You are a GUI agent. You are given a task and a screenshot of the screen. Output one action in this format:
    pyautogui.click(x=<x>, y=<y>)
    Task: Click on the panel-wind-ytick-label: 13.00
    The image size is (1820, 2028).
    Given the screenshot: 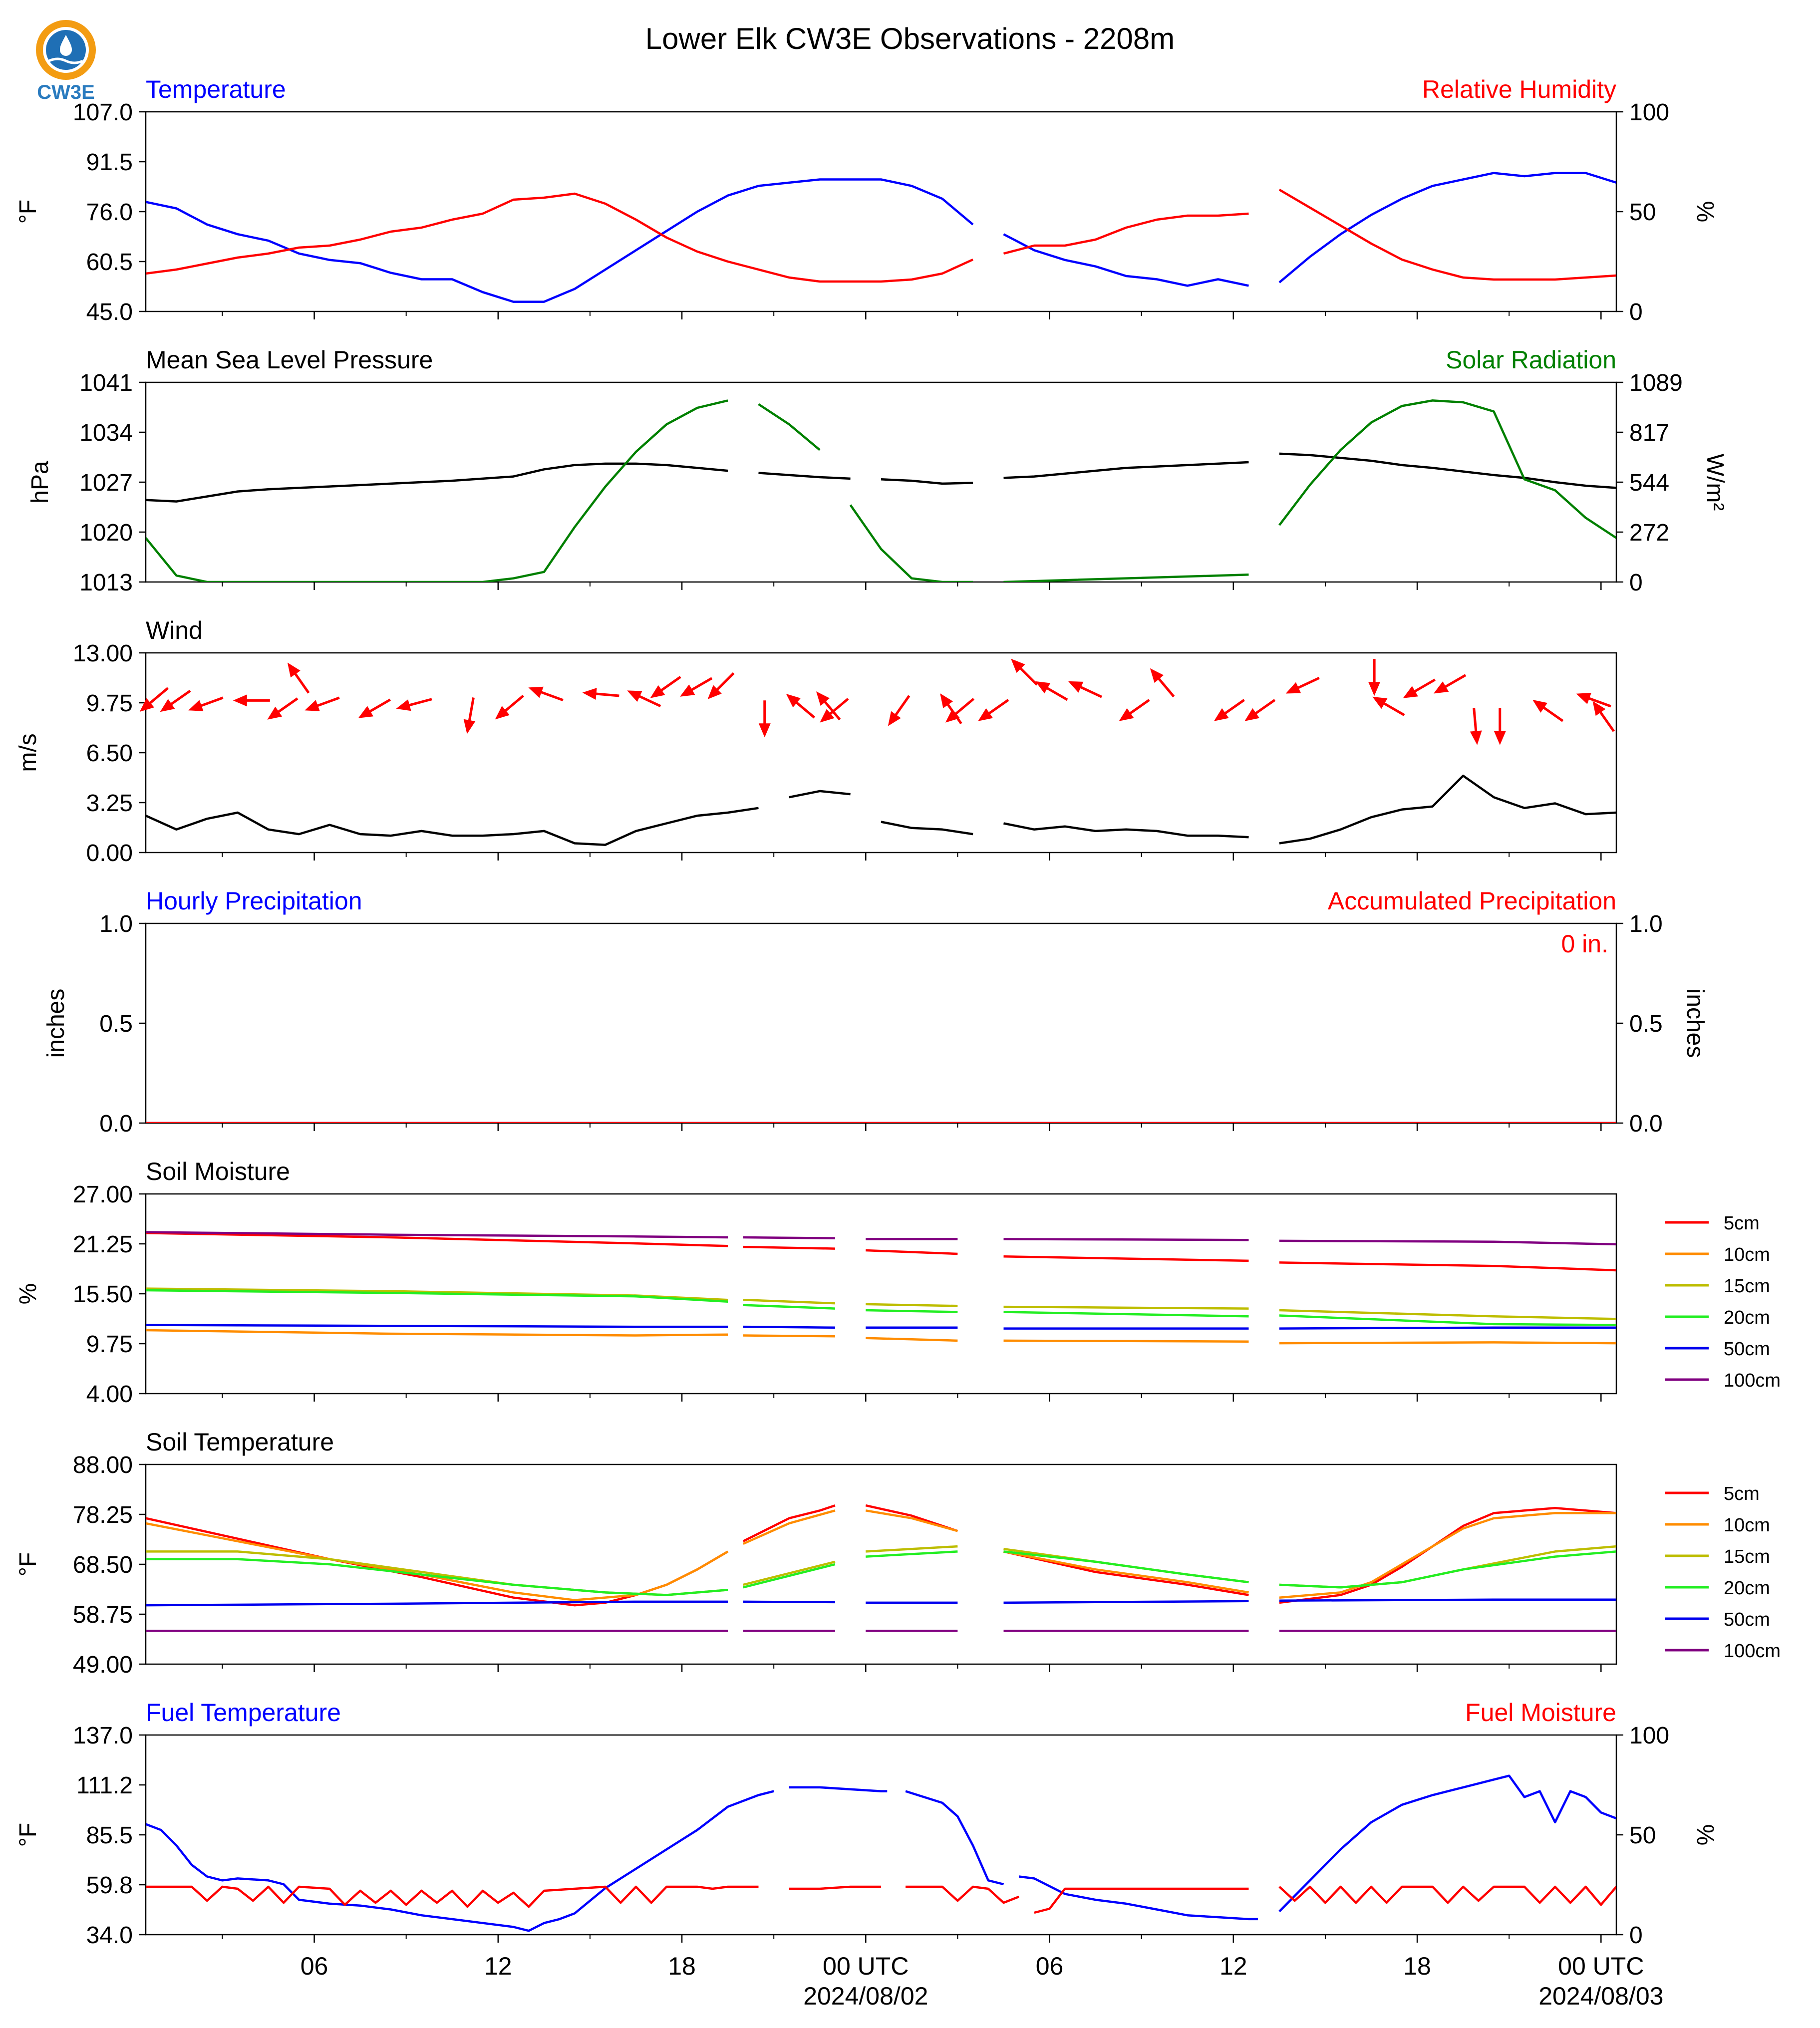 What is the action you would take?
    pyautogui.click(x=103, y=653)
    